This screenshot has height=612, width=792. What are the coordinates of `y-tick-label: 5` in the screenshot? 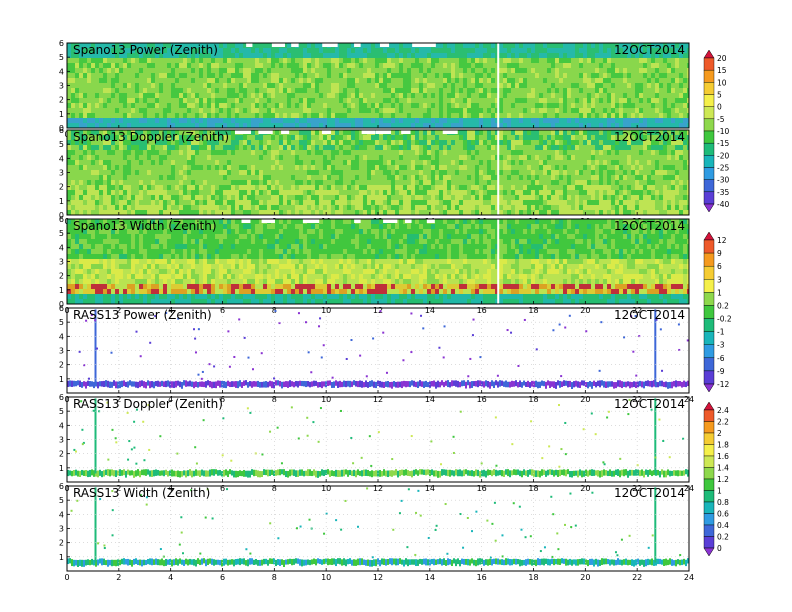 It's located at (61, 233).